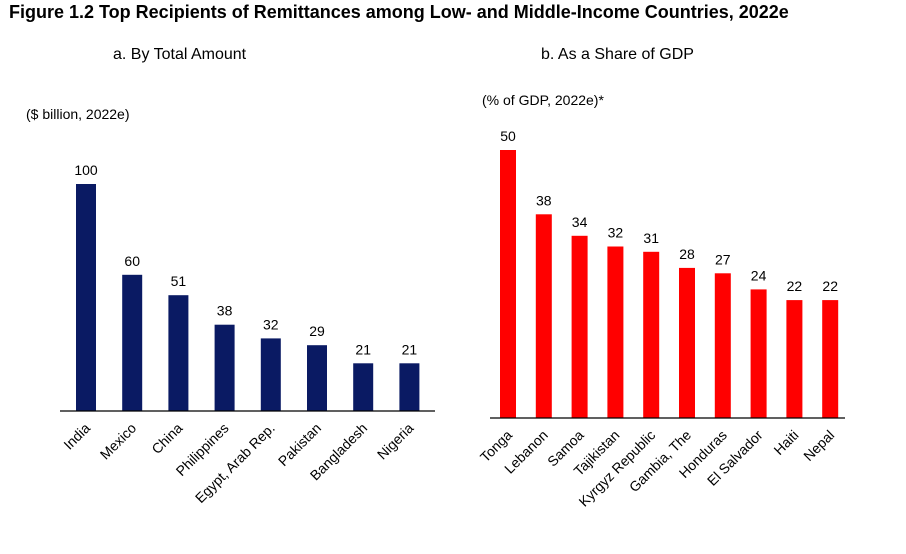 Image resolution: width=906 pixels, height=554 pixels. I want to click on data-label-a-6: 29, so click(317, 331).